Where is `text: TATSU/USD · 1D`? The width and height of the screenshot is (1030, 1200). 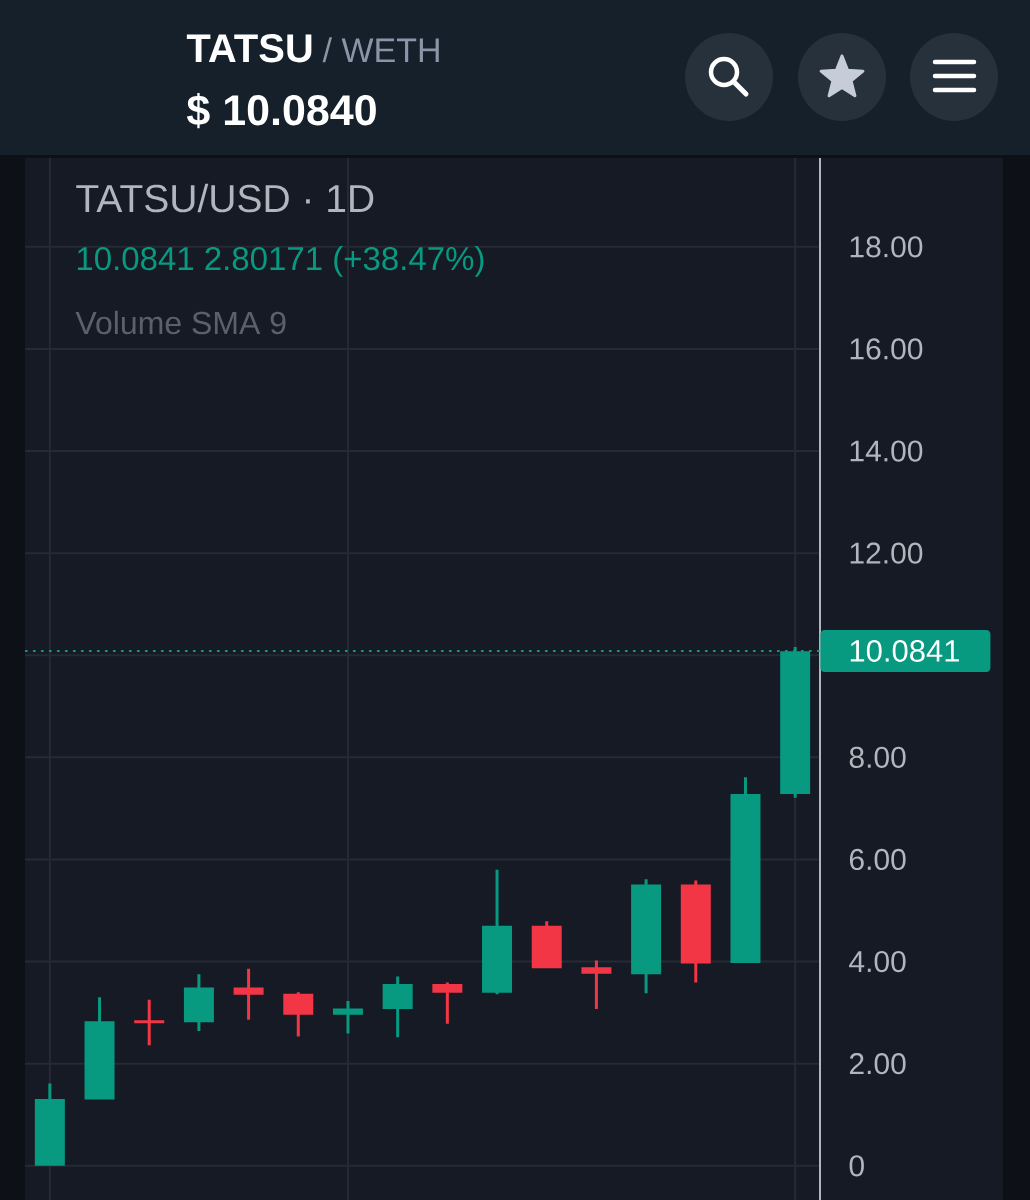
text: TATSU/USD · 1D is located at coordinates (225, 198).